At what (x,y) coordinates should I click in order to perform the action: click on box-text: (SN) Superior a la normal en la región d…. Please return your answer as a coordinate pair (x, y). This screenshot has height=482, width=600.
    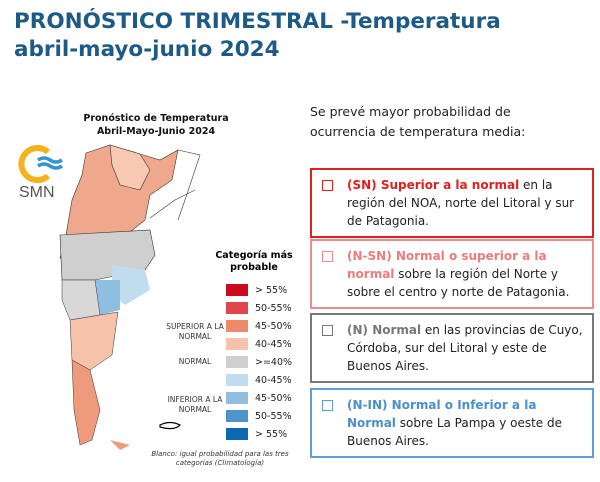
    Looking at the image, I should click on (467, 203).